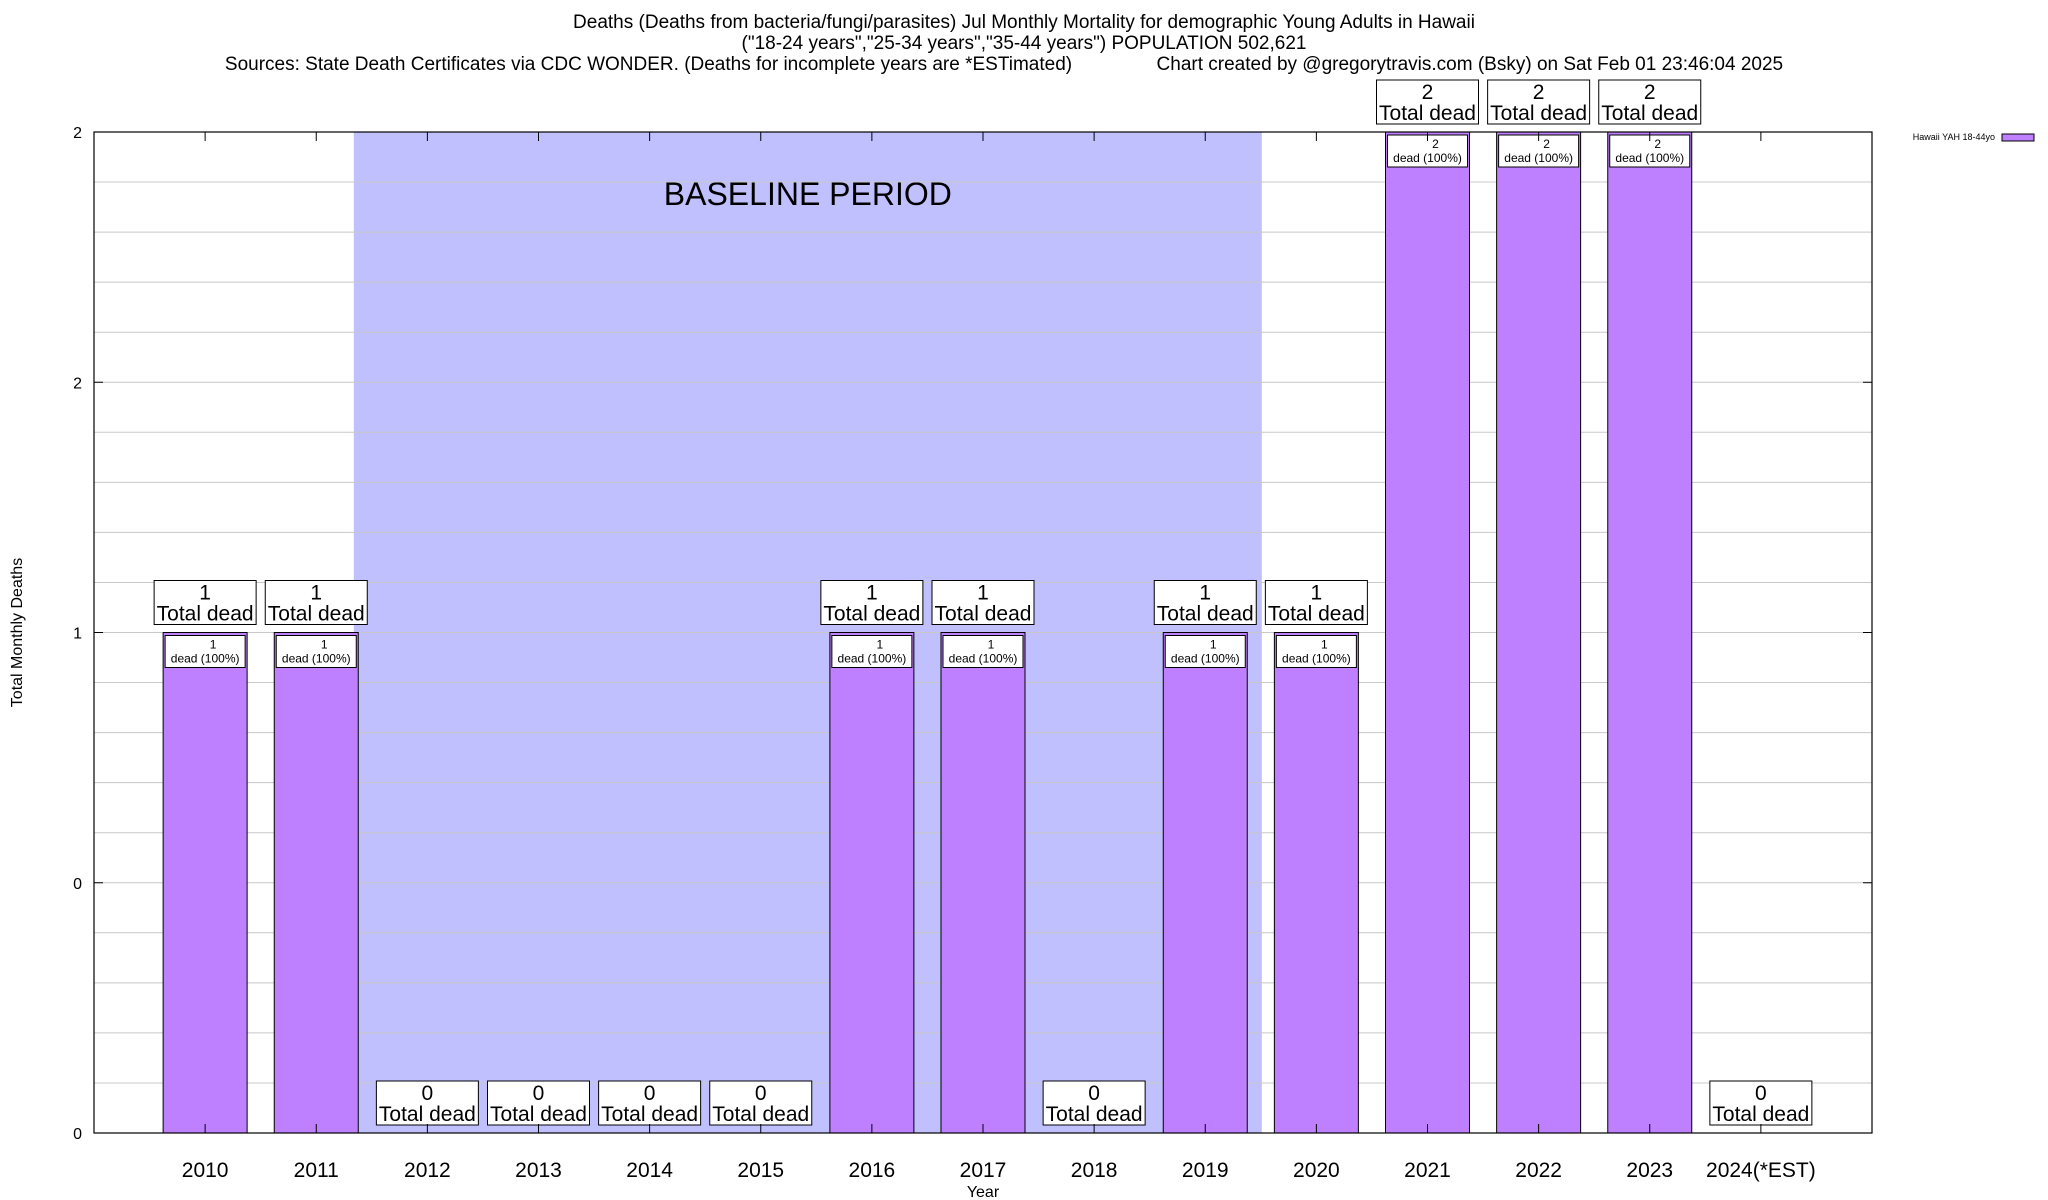 Image resolution: width=2048 pixels, height=1200 pixels. Describe the element at coordinates (872, 1170) in the screenshot. I see `x-tick-label: 2016` at that location.